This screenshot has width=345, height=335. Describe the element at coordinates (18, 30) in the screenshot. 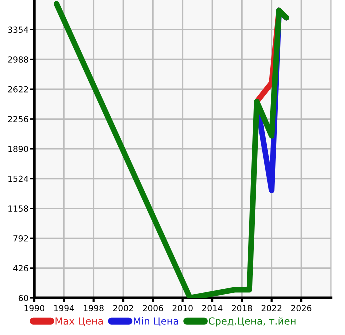

I see `y-tick-label: 3354` at that location.